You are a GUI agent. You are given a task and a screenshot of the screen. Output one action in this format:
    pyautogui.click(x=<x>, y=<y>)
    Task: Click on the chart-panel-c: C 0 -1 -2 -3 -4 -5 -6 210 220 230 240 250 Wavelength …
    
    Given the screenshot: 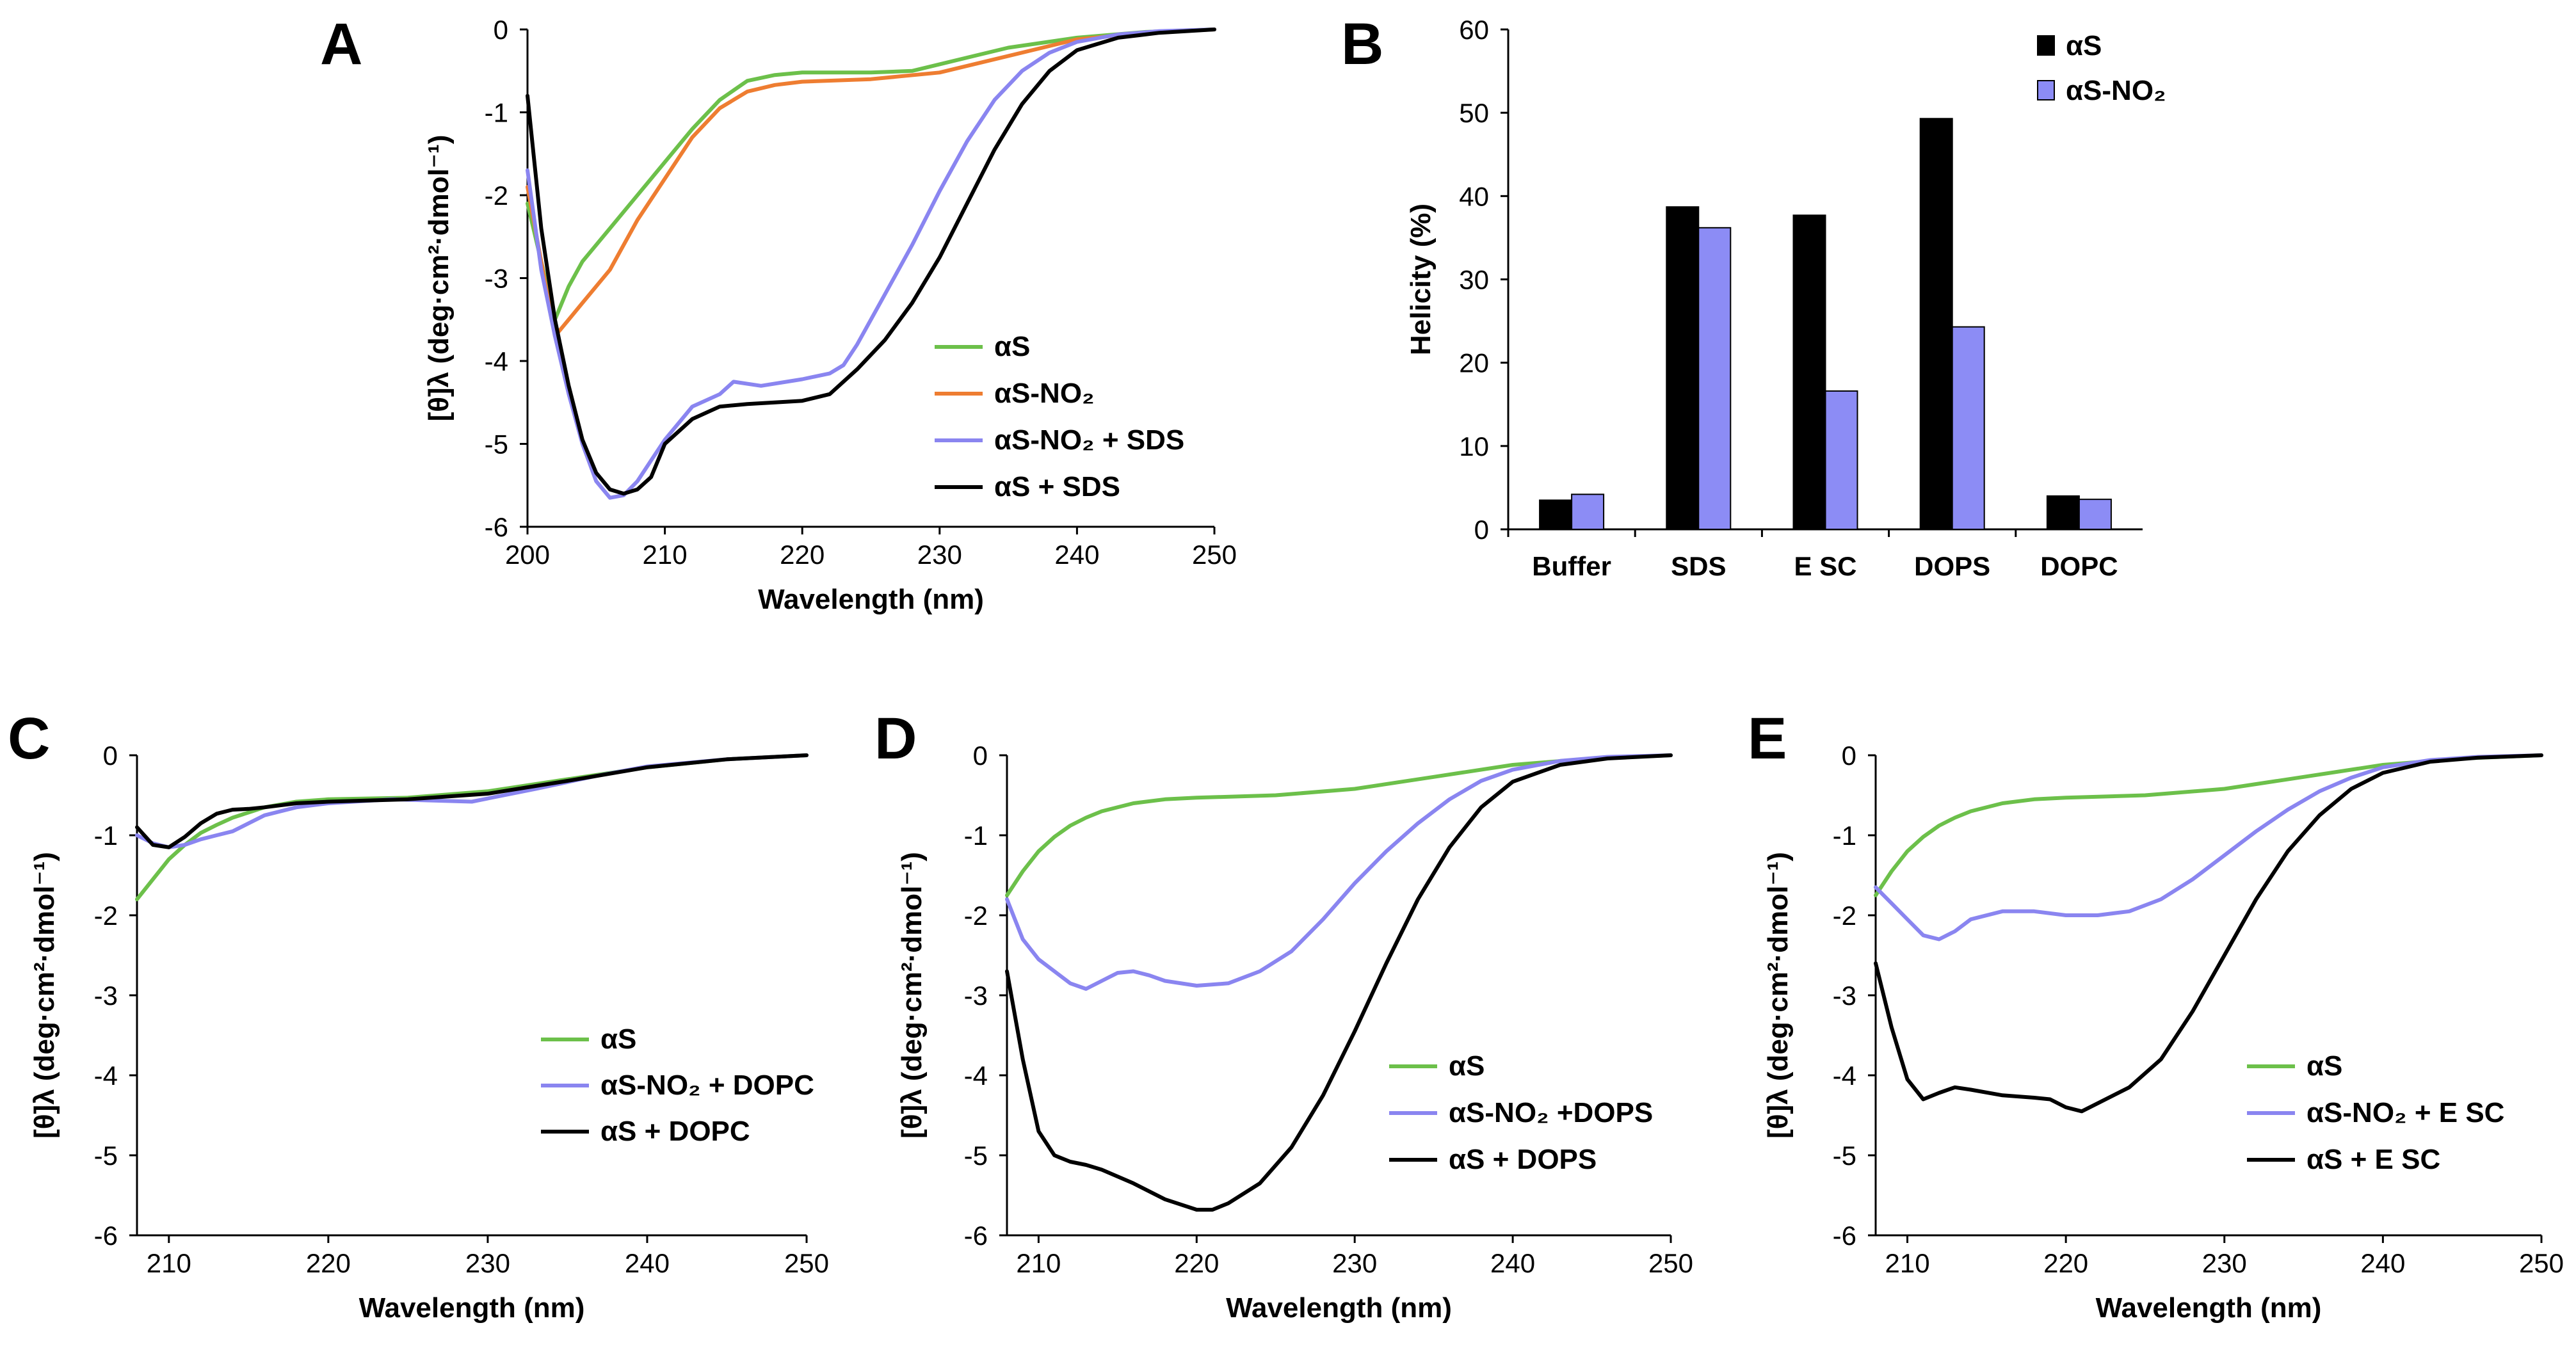 What is the action you would take?
    pyautogui.click(x=418, y=1015)
    